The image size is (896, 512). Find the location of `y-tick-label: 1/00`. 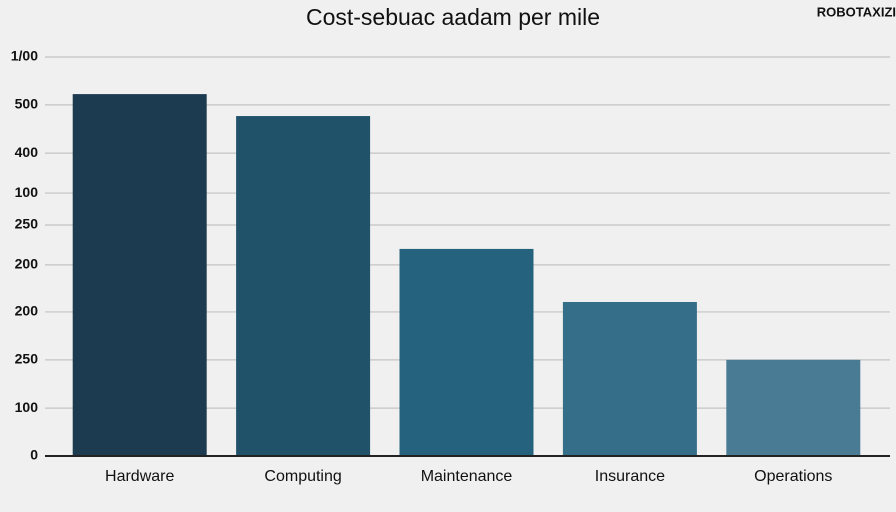

y-tick-label: 1/00 is located at coordinates (24, 56).